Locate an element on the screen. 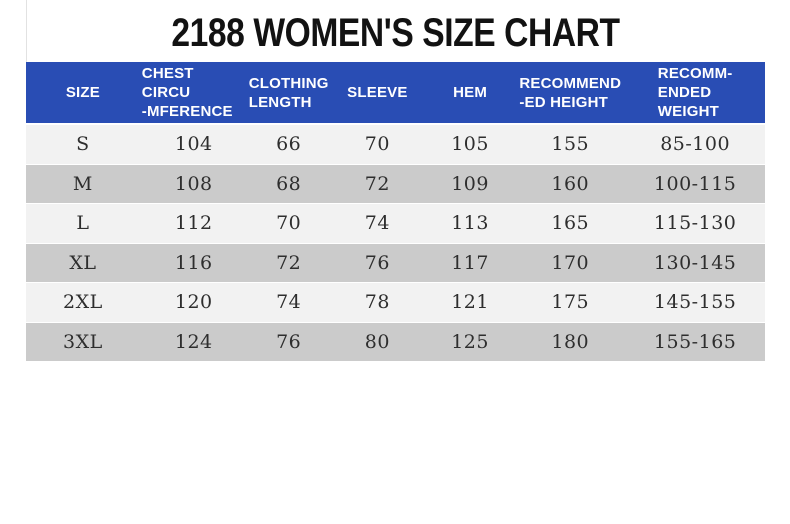 The width and height of the screenshot is (790, 524). col-header-chest-circumference: CHEST CIRCU -MFERENCE is located at coordinates (194, 92).